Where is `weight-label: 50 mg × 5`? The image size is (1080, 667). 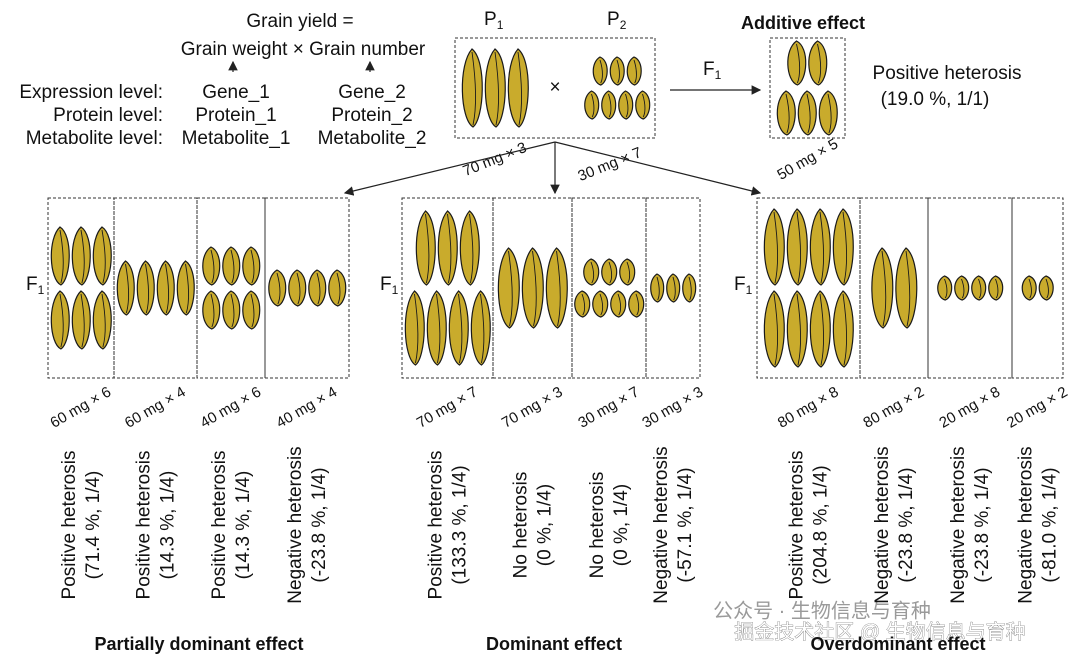
weight-label: 50 mg × 5 is located at coordinates (807, 159).